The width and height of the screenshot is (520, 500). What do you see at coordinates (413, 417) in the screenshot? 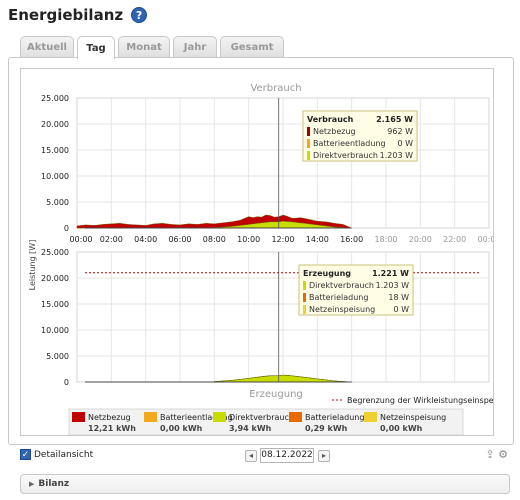
I see `legend-label: Netzeinspeisung` at bounding box center [413, 417].